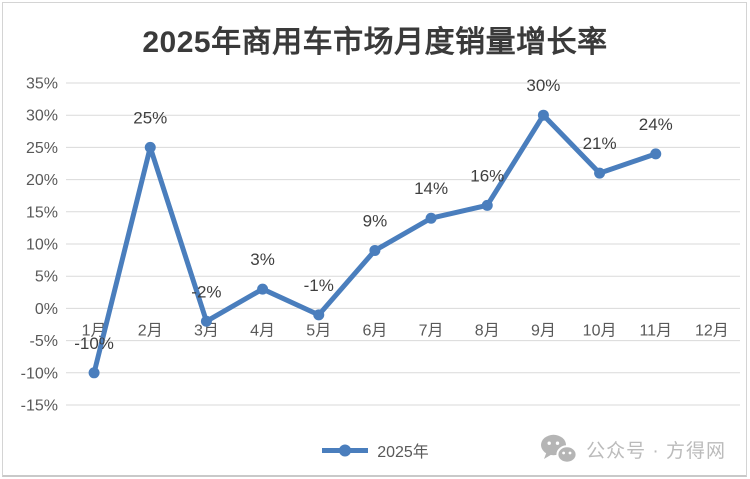 The image size is (750, 479). I want to click on svg-text: 24%, so click(656, 124).